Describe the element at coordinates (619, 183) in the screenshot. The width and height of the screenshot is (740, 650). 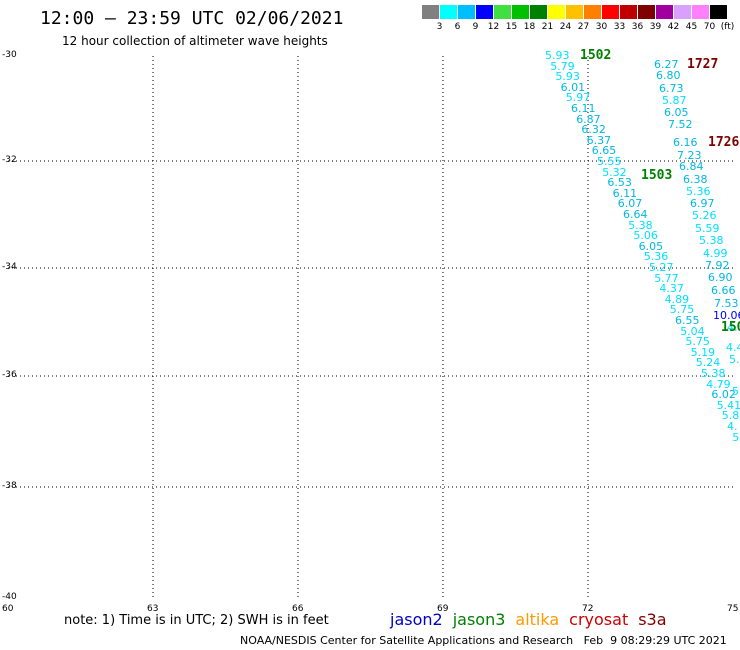
I see `wave-height-value: 6.53` at that location.